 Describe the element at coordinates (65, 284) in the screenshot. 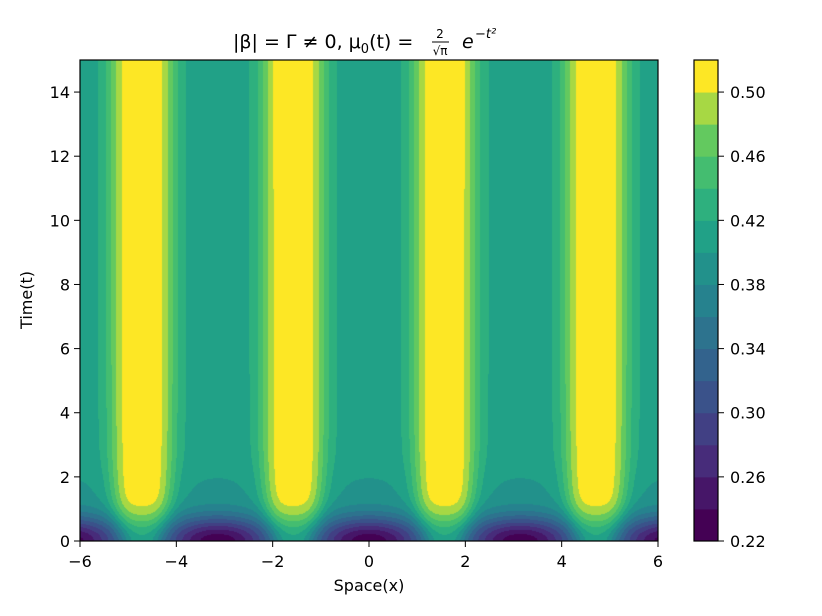

I see `y-tick-label: 8` at that location.